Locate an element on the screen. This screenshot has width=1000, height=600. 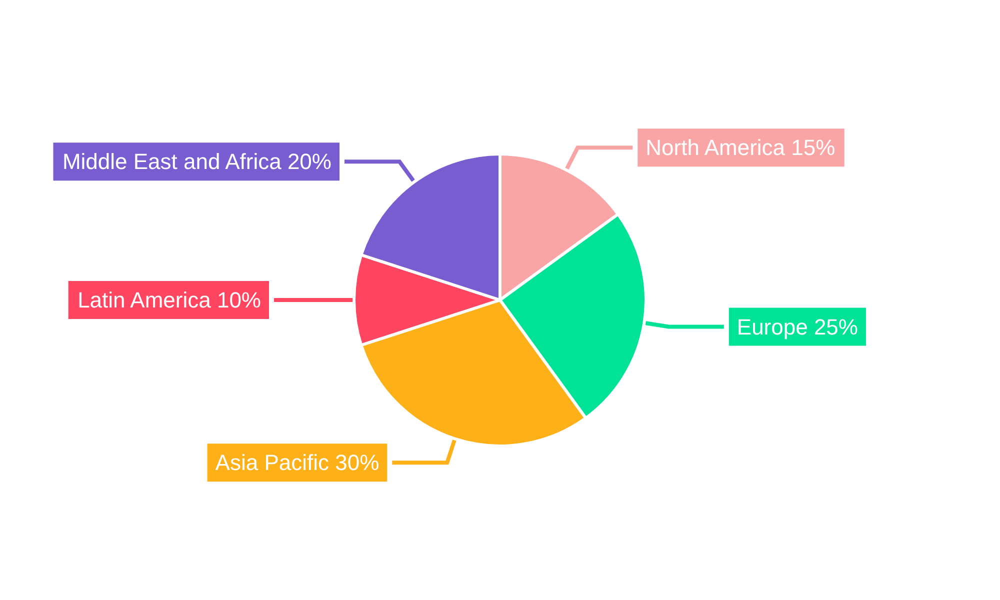
slice-label: Middle East and Africa 20% is located at coordinates (197, 161).